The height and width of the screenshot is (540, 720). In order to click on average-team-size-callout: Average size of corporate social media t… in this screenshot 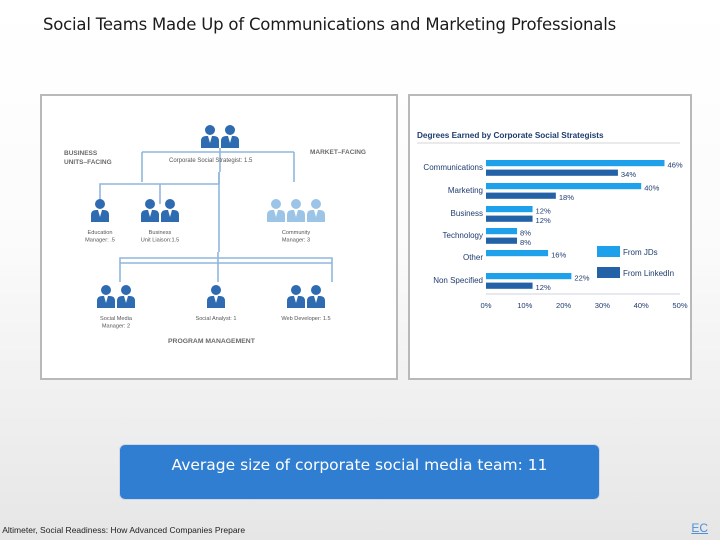, I will do `click(359, 472)`.